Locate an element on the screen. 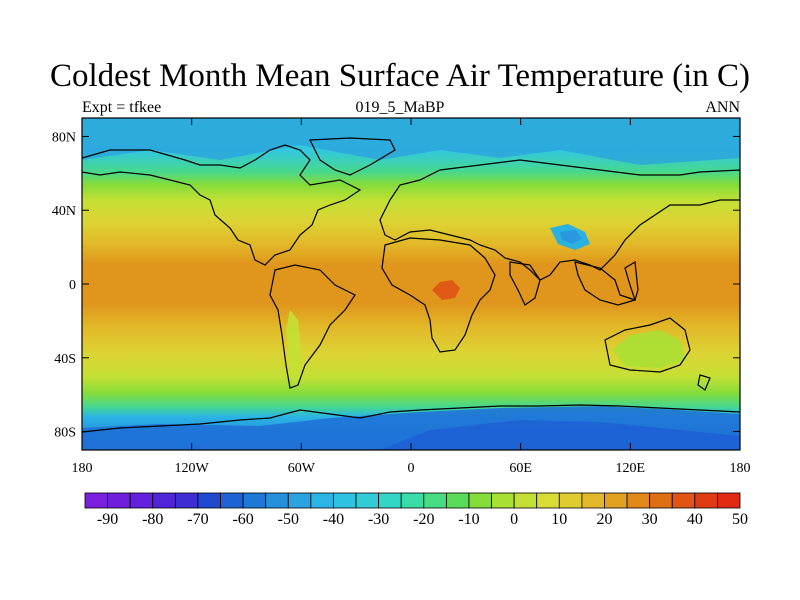  australia-cool-region is located at coordinates (649, 349).